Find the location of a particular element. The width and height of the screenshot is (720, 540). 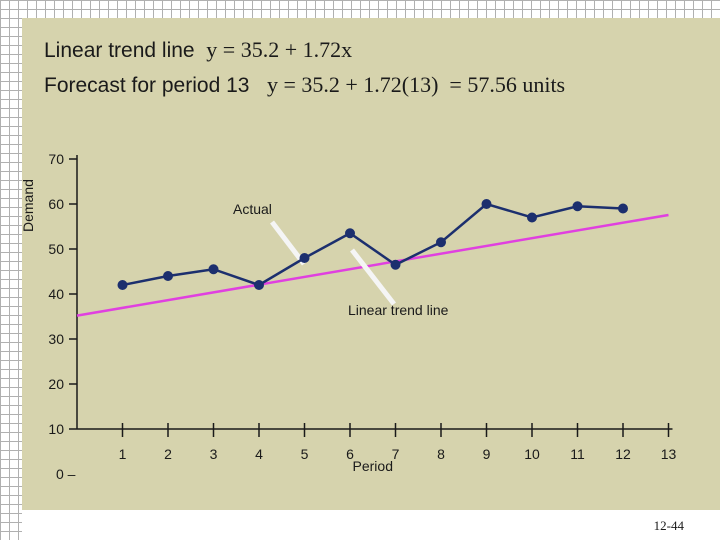

x-axis-label: Period is located at coordinates (373, 466).